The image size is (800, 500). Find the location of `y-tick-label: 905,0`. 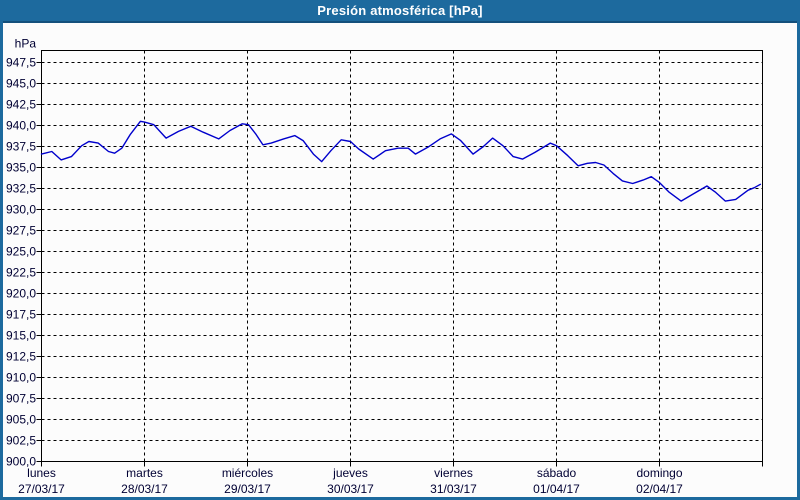

y-tick-label: 905,0 is located at coordinates (21, 420).